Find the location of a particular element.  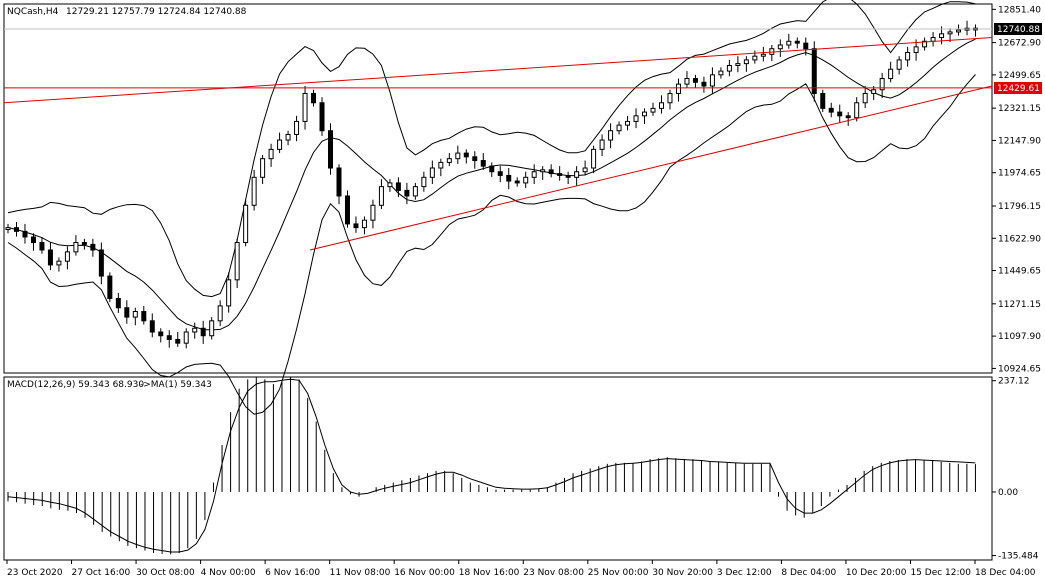

time-tick-label: 30 Nov 20:00 is located at coordinates (682, 573).